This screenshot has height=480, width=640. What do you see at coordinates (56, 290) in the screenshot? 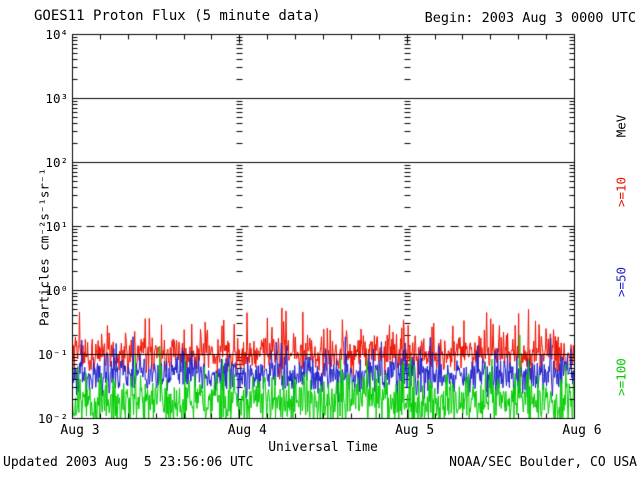
I see `y-tick-label: 10⁰` at bounding box center [56, 290].